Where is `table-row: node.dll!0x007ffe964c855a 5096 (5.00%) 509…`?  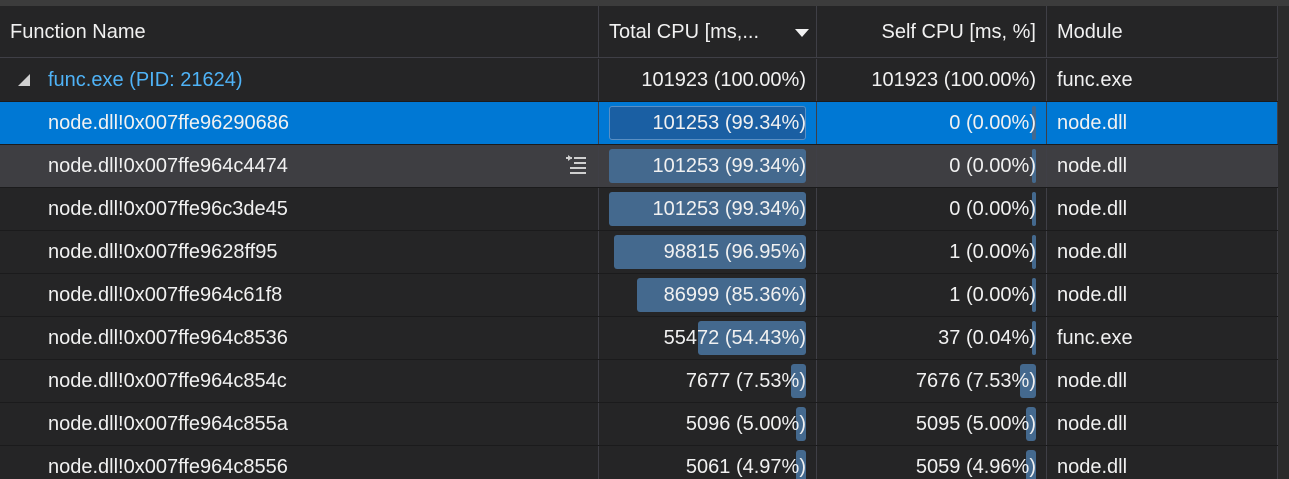
table-row: node.dll!0x007ffe964c855a 5096 (5.00%) 509… is located at coordinates (639, 424).